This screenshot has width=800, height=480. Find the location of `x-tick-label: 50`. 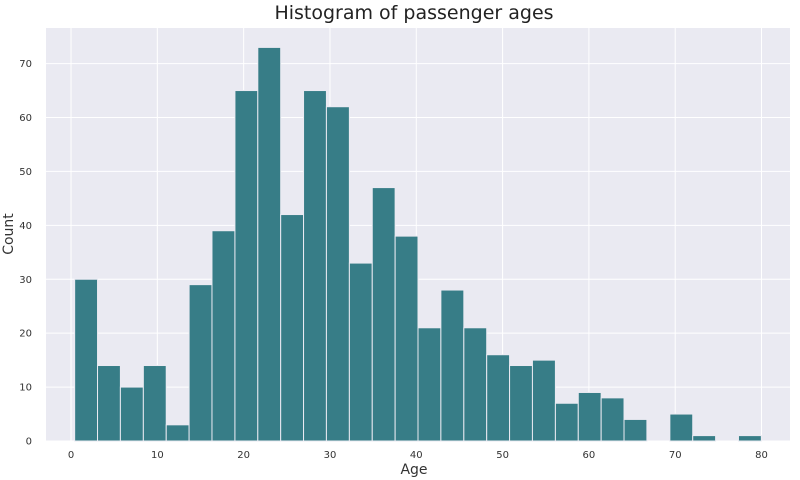

x-tick-label: 50 is located at coordinates (502, 455).